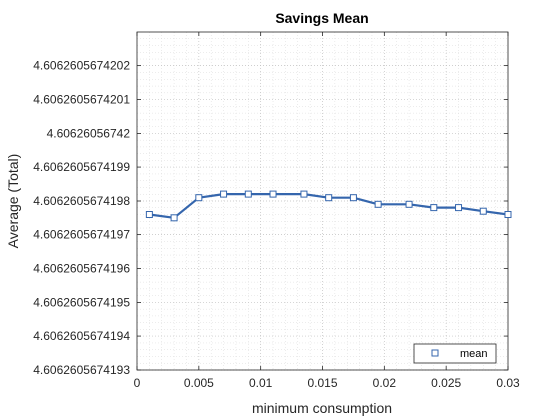 The image size is (560, 420). Describe the element at coordinates (321, 18) in the screenshot. I see `chart-title: Savings Mean` at that location.